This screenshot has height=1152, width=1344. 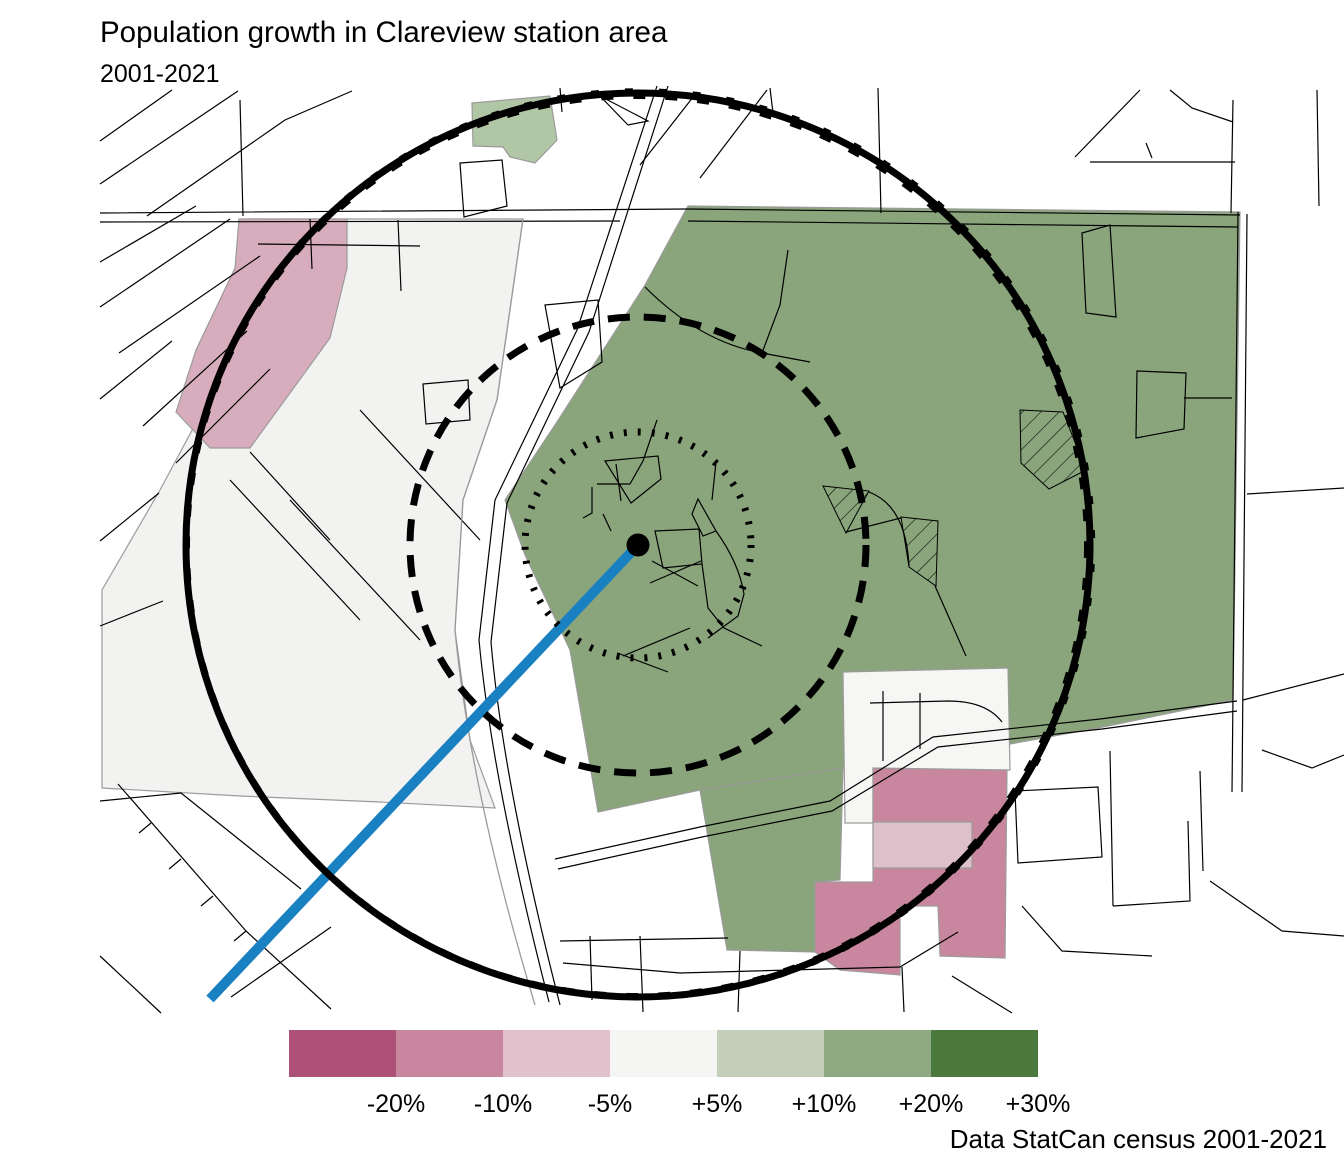 What do you see at coordinates (160, 74) in the screenshot?
I see `page-subtitle: 2001-2021` at bounding box center [160, 74].